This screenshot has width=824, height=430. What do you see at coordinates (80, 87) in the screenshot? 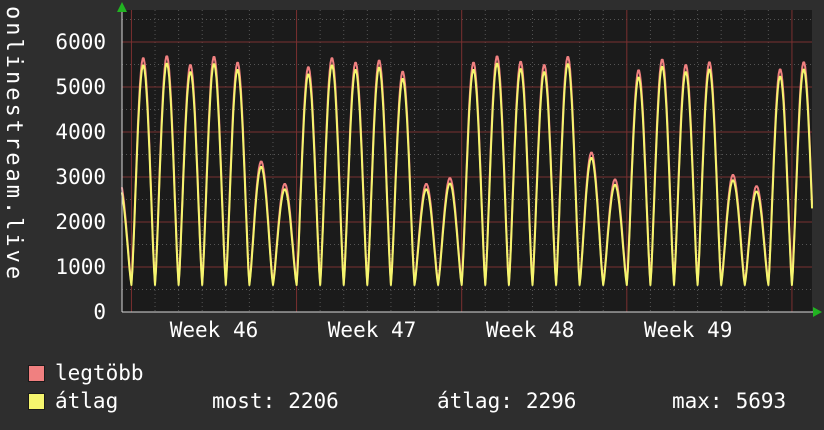
I see `y-tick-label-5000: 5000` at bounding box center [80, 87].